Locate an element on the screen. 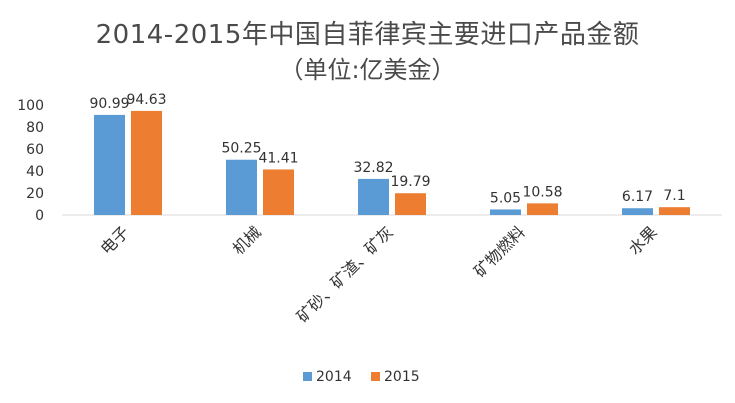  y-tick-label-0: 0 is located at coordinates (39, 216).